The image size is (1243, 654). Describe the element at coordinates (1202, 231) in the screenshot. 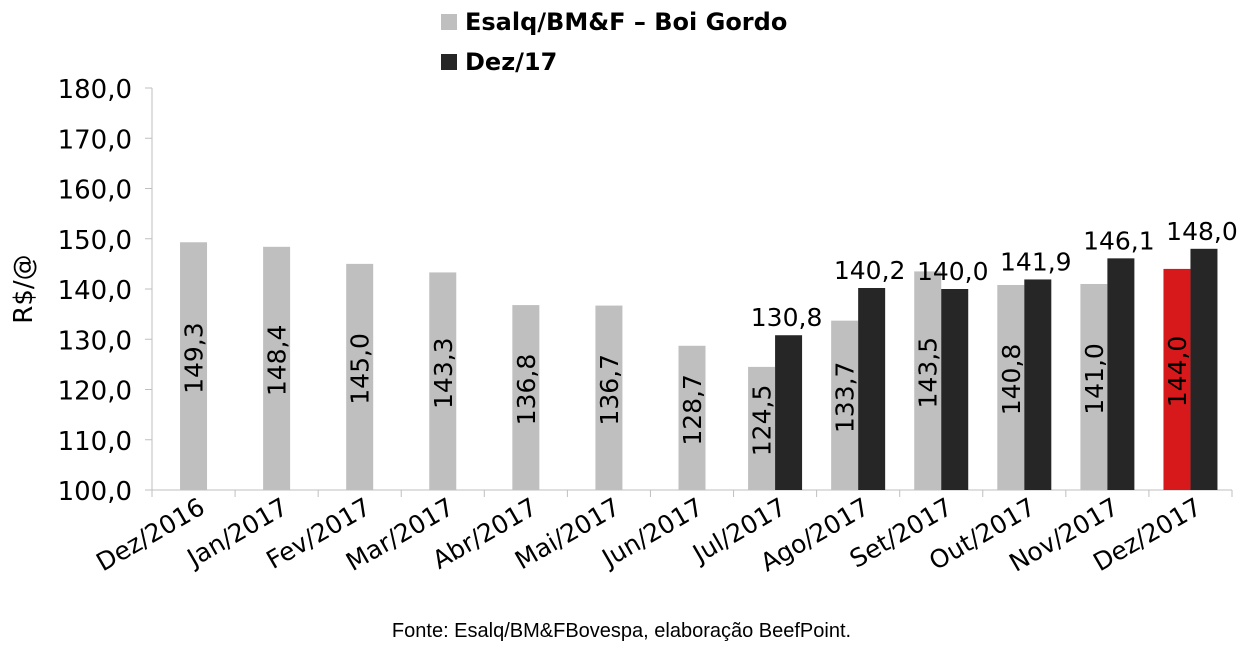

I see `data-label-dez17: 148,0` at that location.